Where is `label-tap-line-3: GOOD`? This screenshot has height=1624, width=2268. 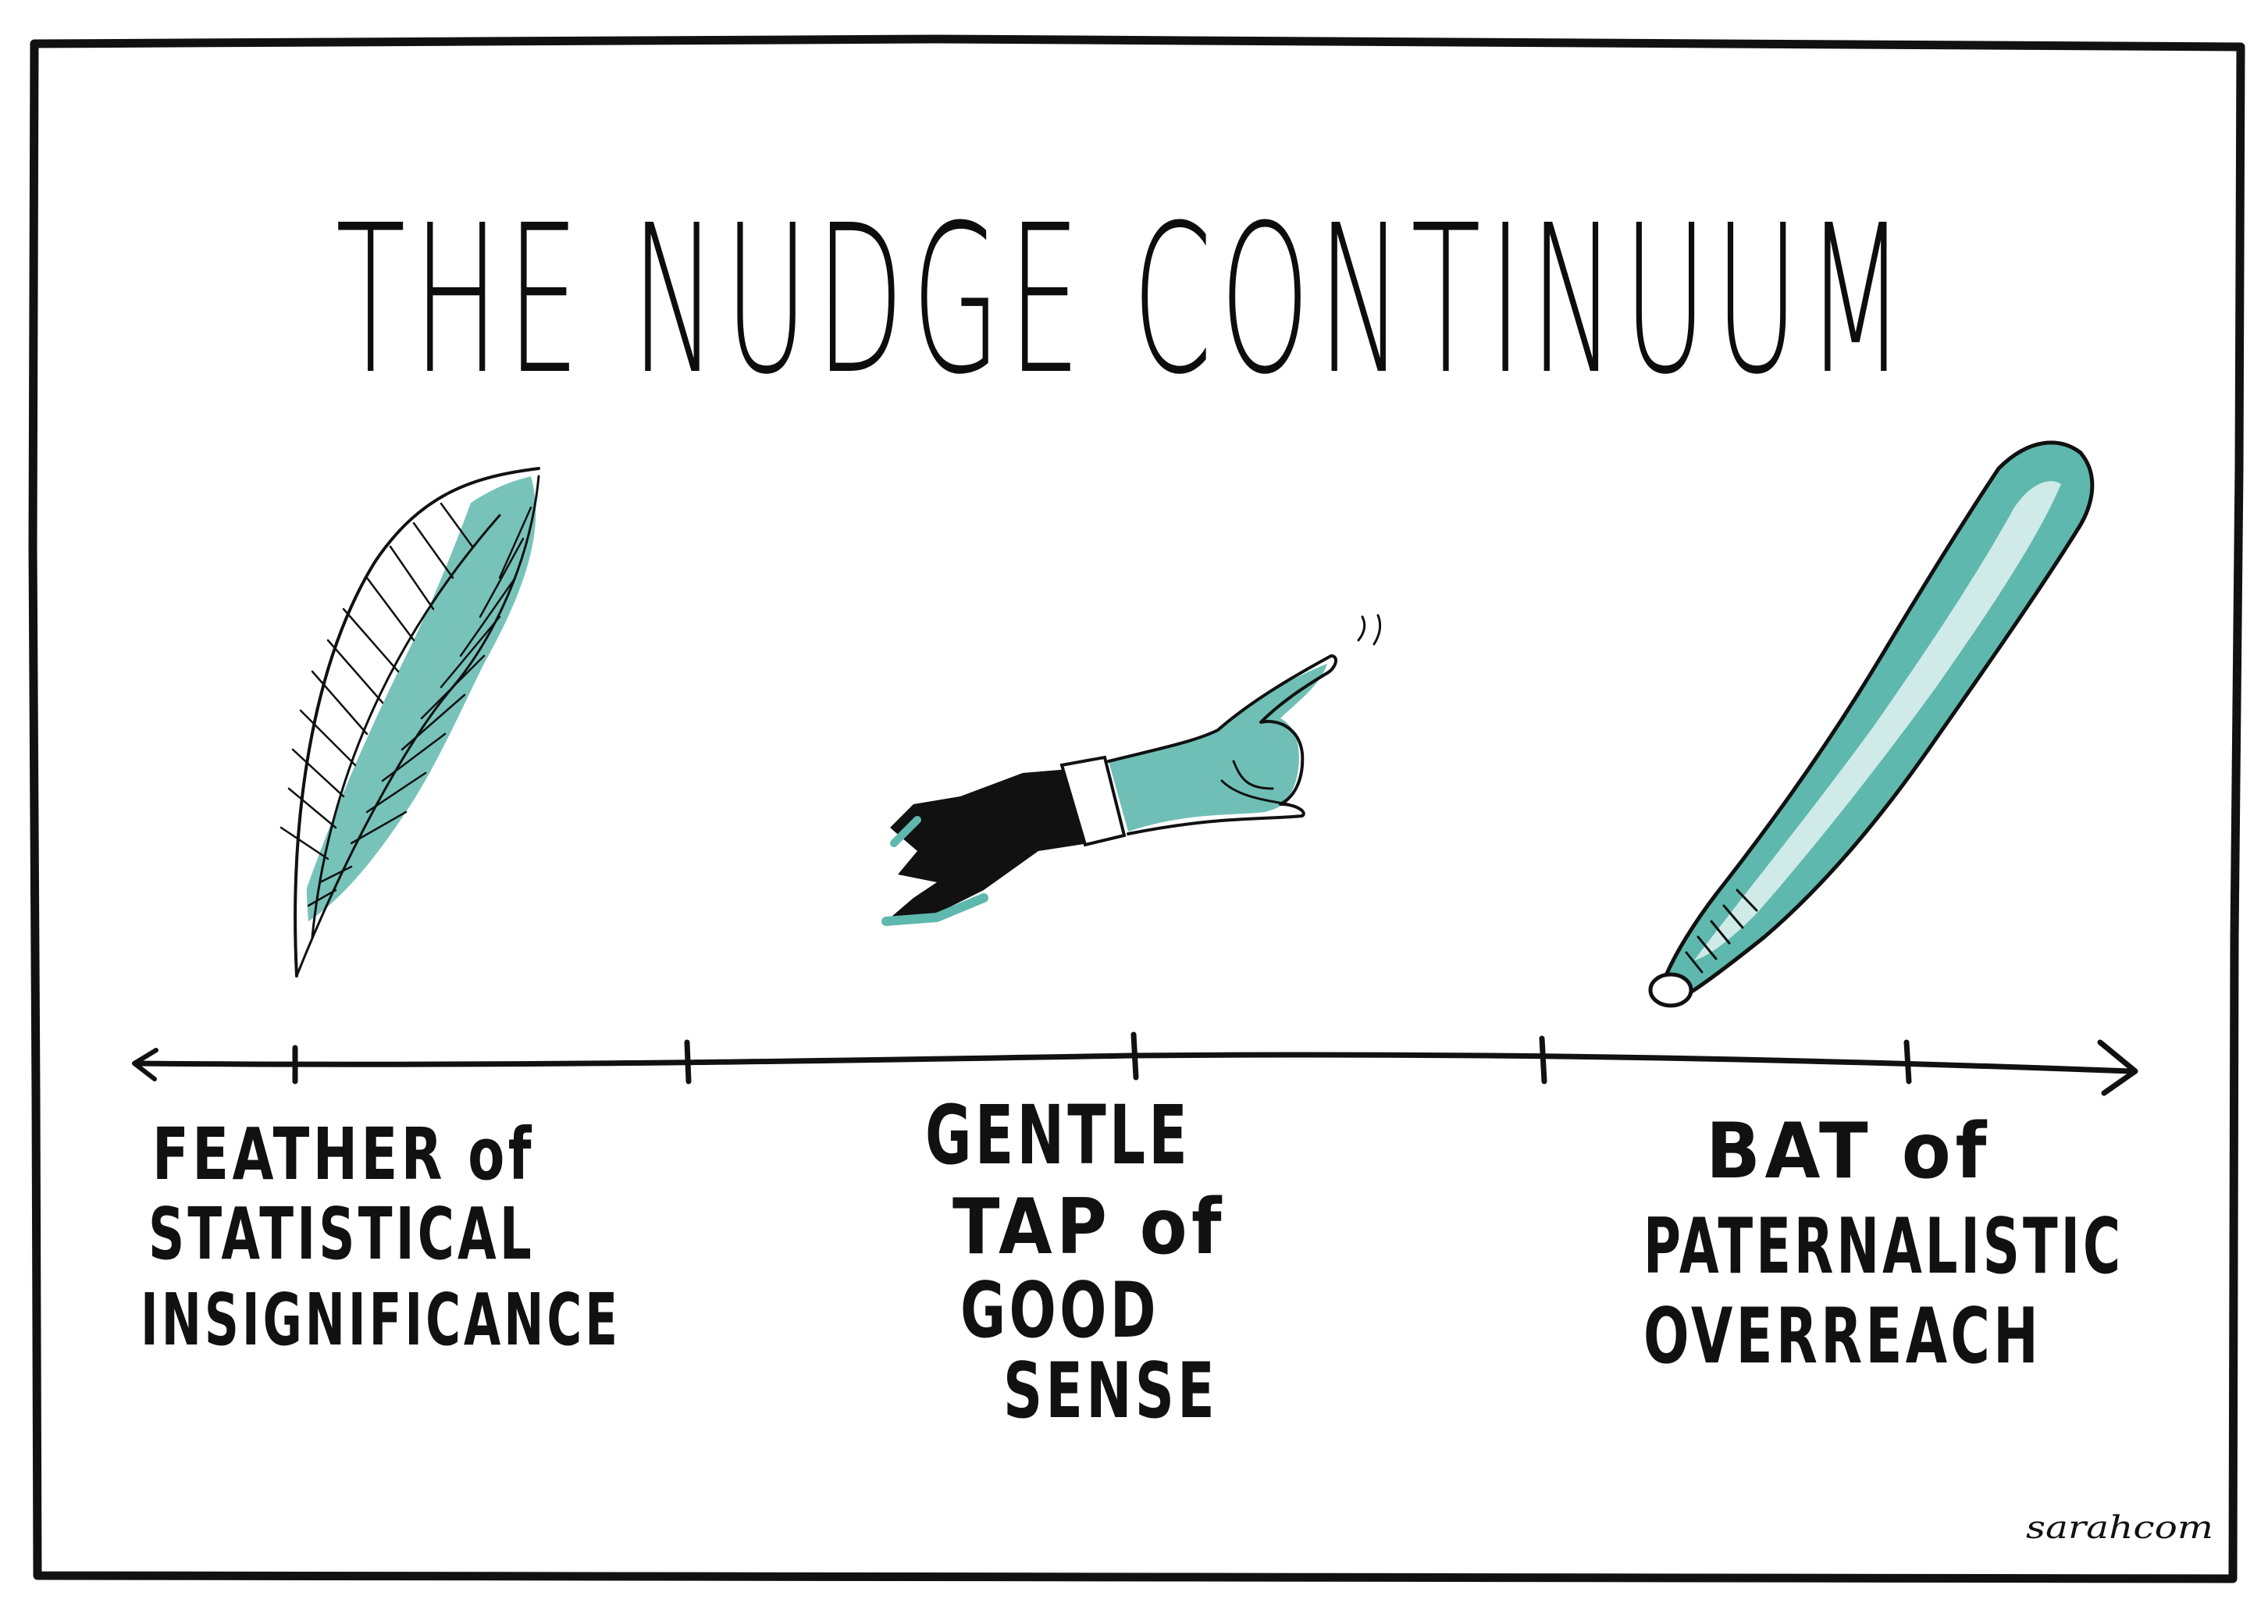 label-tap-line-3: GOOD is located at coordinates (1059, 1310).